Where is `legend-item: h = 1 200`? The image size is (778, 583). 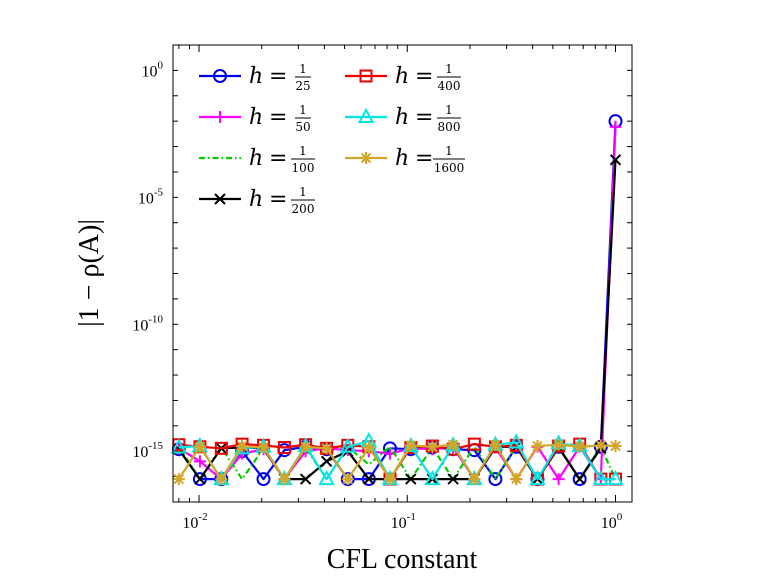
legend-item: h = 1 200 is located at coordinates (257, 200).